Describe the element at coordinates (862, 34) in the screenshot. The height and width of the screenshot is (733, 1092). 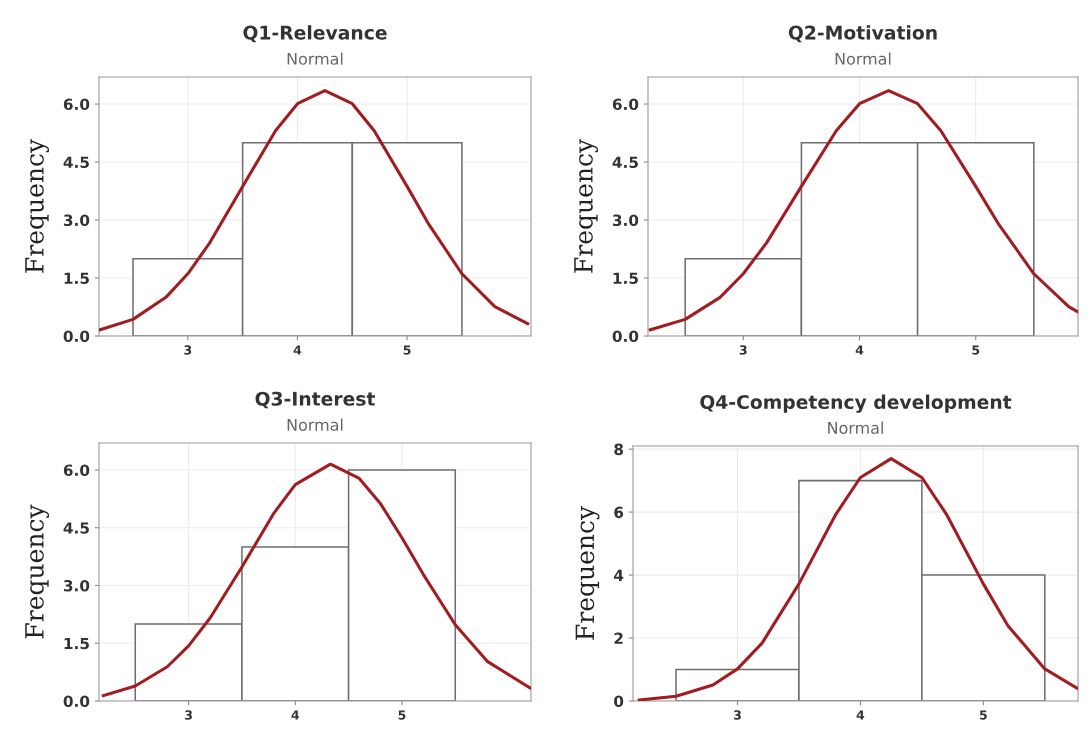
I see `chart-title: Q2-Motivation` at that location.